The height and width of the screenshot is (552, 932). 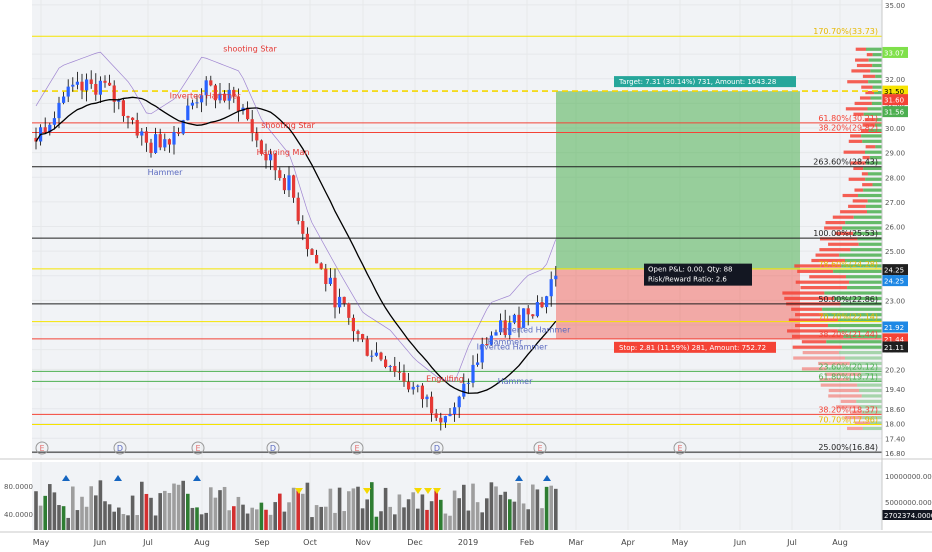 I want to click on pattern-label: shooting Star, so click(x=250, y=49).